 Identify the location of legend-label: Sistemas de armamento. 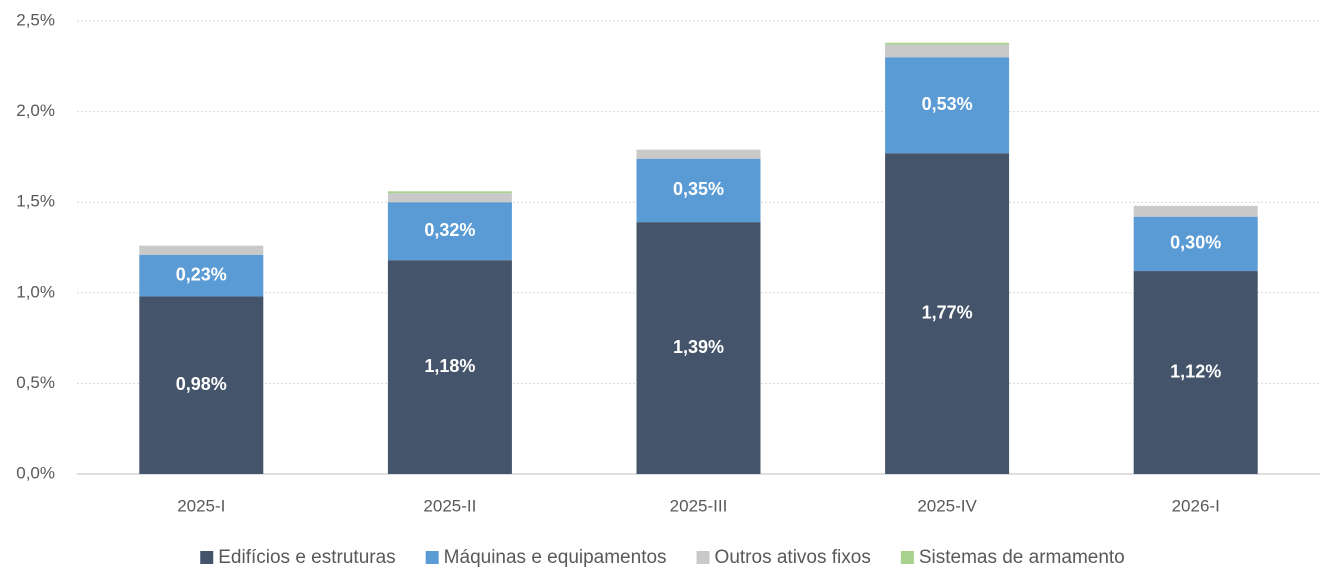
(1022, 557).